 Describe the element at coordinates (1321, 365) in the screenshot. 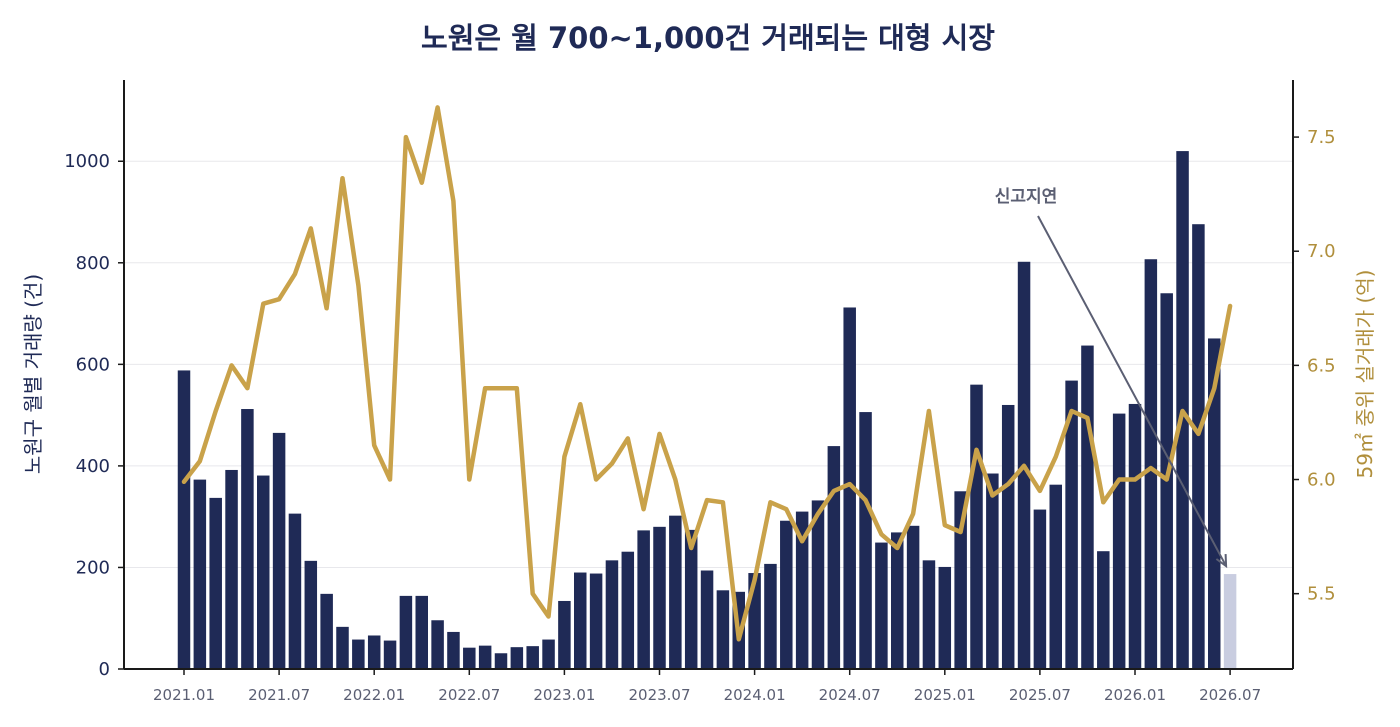

I see `tick-label: 6.5` at that location.